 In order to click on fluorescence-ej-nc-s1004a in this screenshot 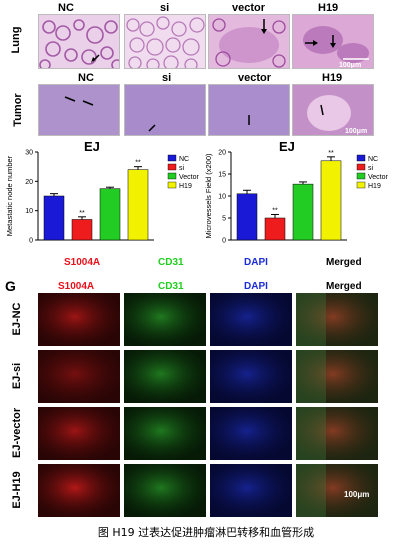, I will do `click(79, 319)`.